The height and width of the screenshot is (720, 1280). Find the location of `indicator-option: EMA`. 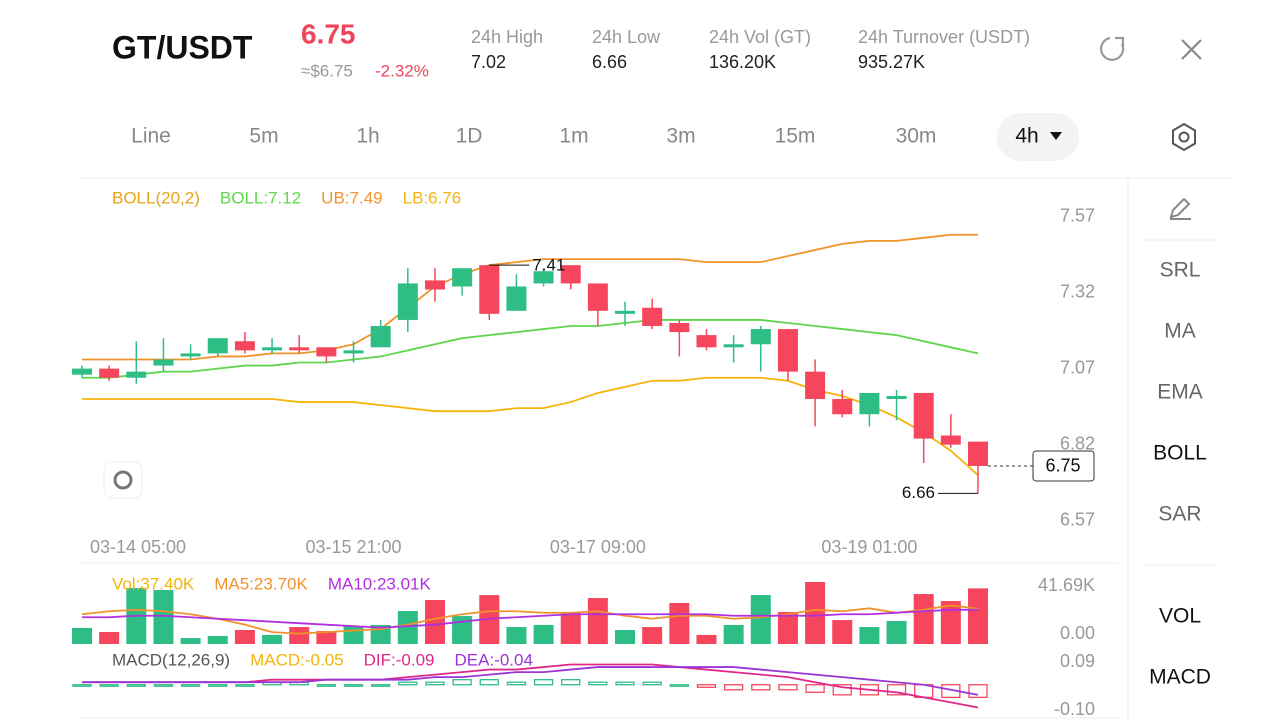

indicator-option: EMA is located at coordinates (1180, 392).